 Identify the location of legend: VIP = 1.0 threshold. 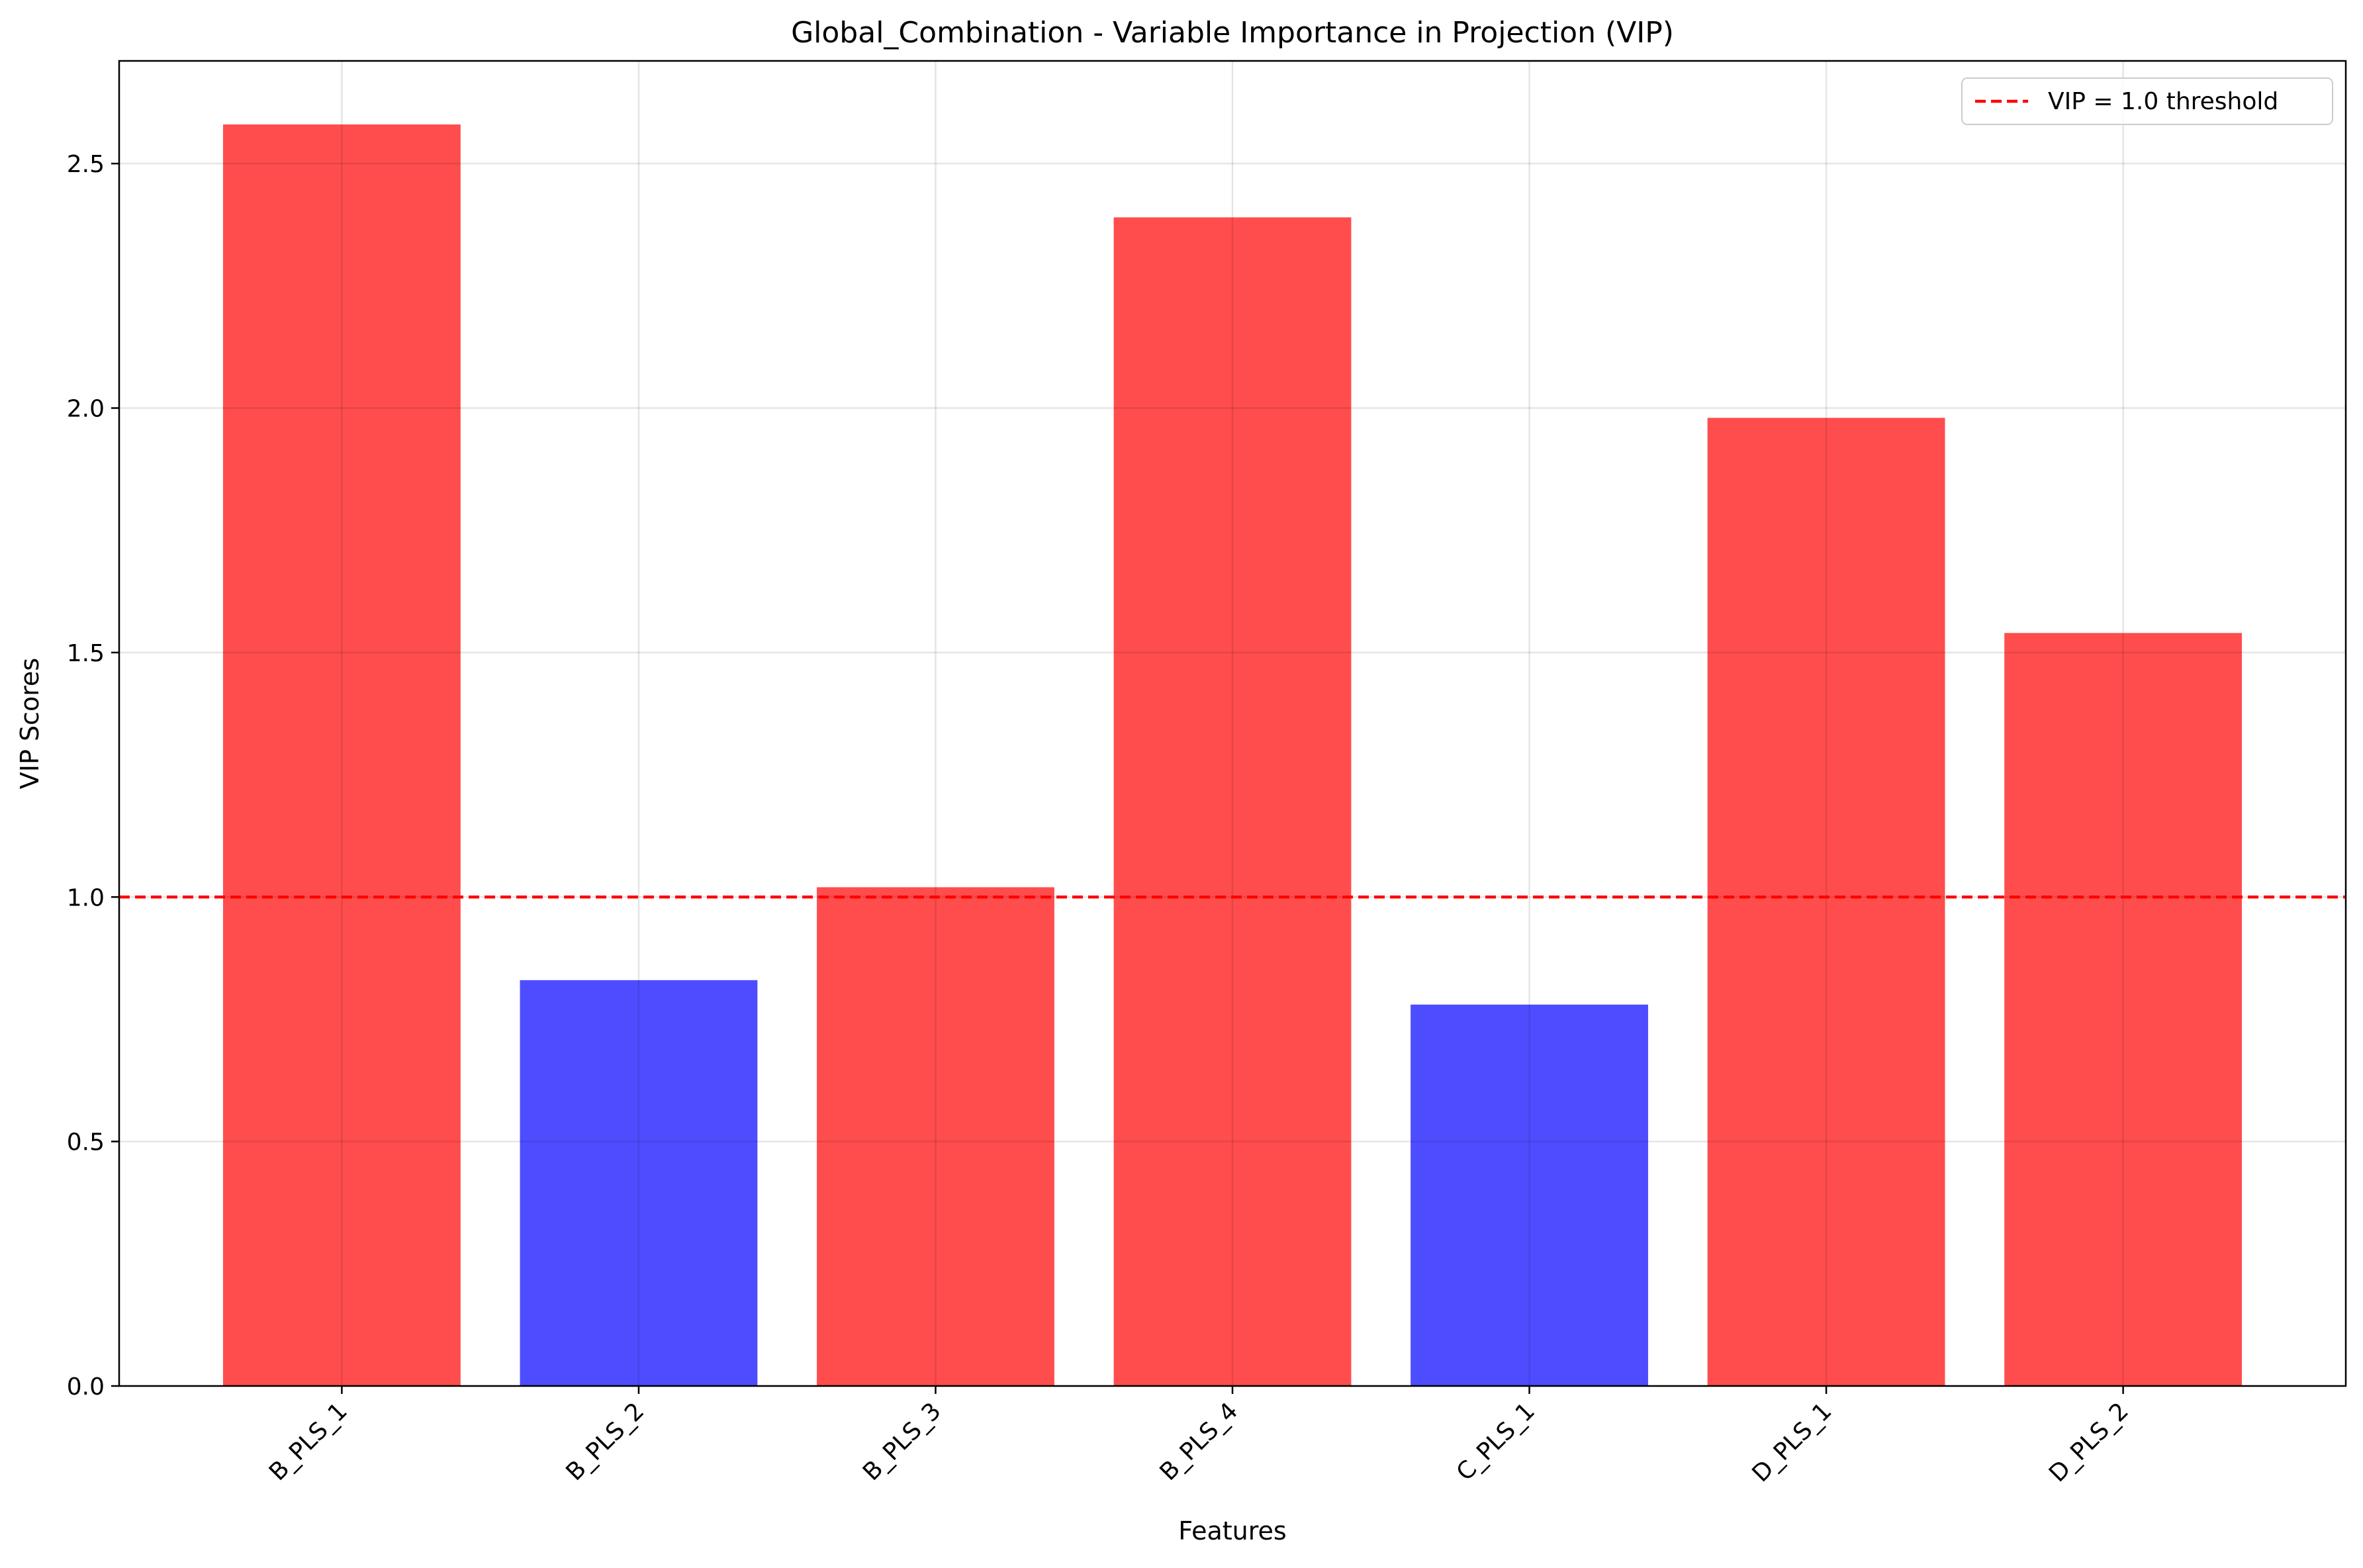
(2147, 101).